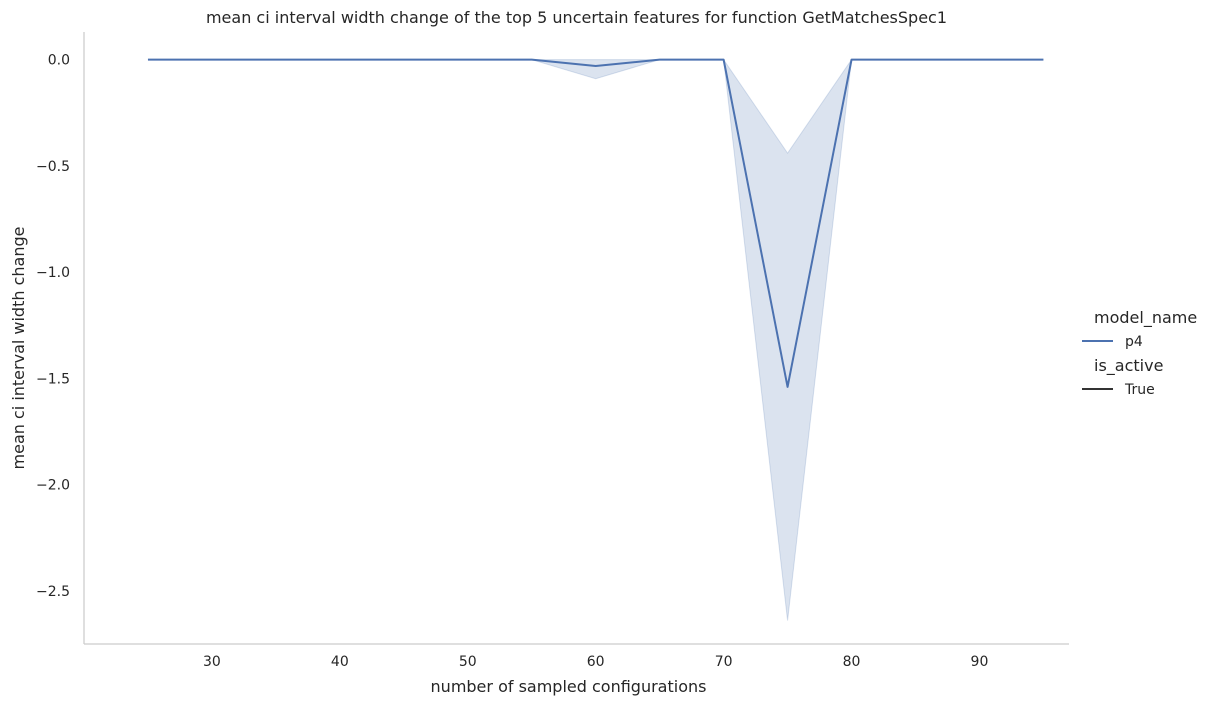  What do you see at coordinates (1139, 353) in the screenshot?
I see `legend: model_name p4 is_active True` at bounding box center [1139, 353].